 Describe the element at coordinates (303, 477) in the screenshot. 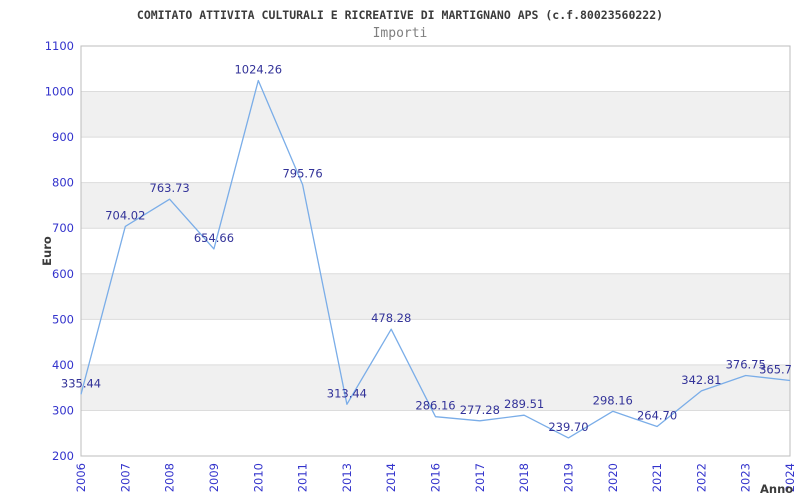

I see `x-tick-label: 2011` at that location.